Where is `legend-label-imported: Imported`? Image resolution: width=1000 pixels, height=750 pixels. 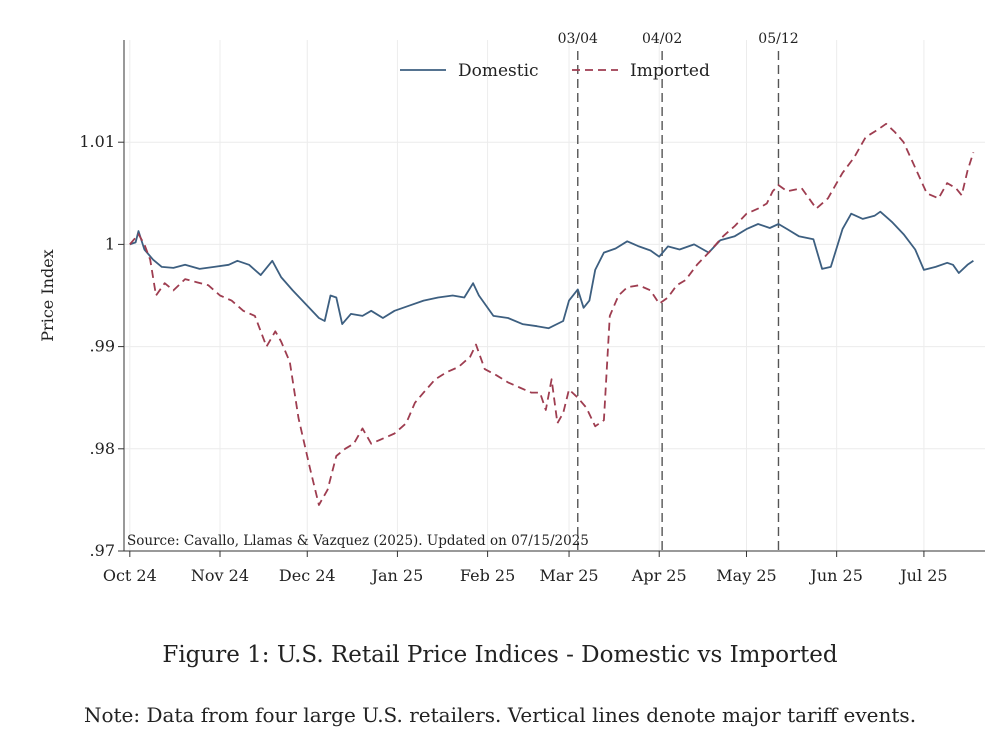 legend-label-imported: Imported is located at coordinates (670, 71).